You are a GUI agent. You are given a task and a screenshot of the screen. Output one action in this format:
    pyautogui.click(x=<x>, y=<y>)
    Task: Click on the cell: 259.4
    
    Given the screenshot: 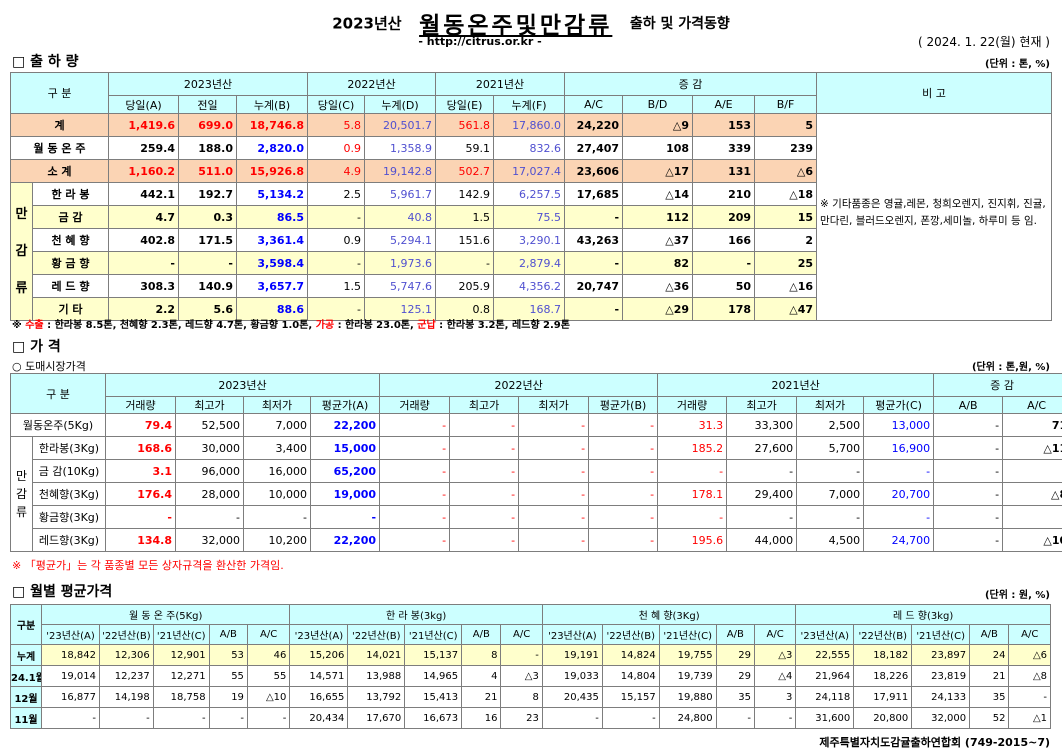 What is the action you would take?
    pyautogui.click(x=143, y=148)
    